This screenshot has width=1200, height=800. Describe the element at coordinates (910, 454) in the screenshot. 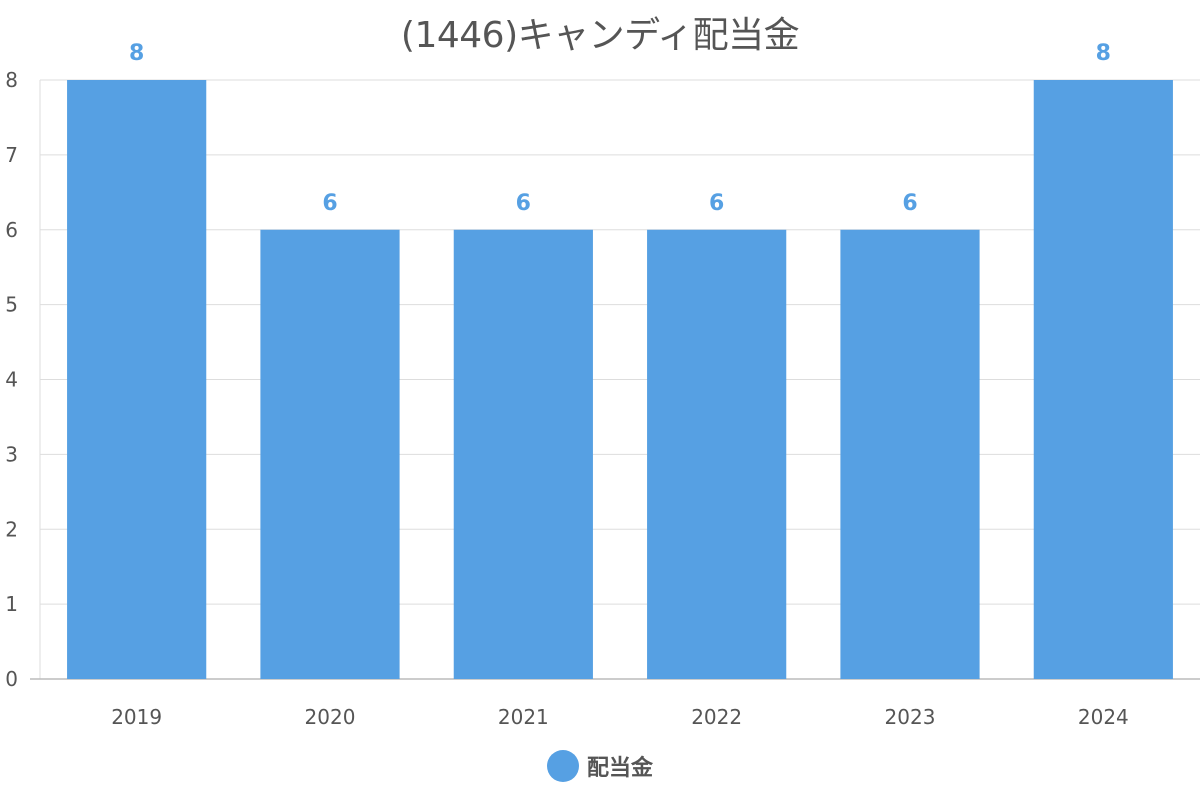

I see `bar-2023` at that location.